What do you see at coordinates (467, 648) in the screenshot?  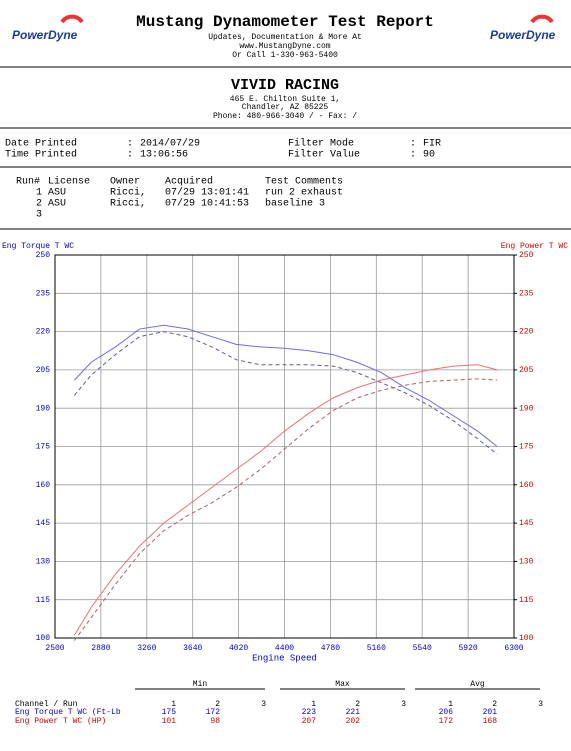 I see `x-tick-label: 5920` at bounding box center [467, 648].